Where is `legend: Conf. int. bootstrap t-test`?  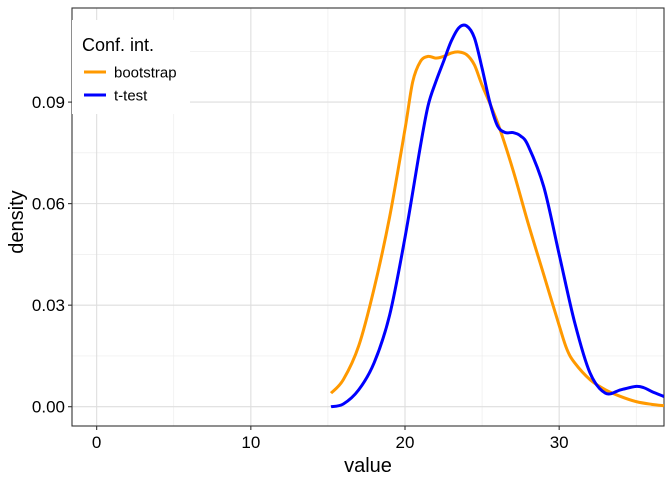
legend: Conf. int. bootstrap t-test is located at coordinates (131, 67).